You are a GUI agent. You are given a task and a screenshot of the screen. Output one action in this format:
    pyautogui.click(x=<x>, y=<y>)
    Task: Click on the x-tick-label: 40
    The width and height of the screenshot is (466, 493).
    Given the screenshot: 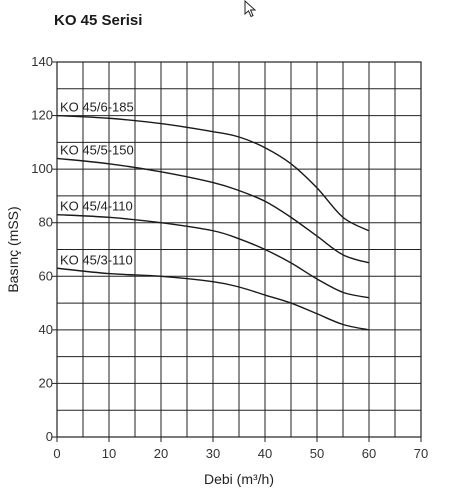 What is the action you would take?
    pyautogui.click(x=265, y=453)
    